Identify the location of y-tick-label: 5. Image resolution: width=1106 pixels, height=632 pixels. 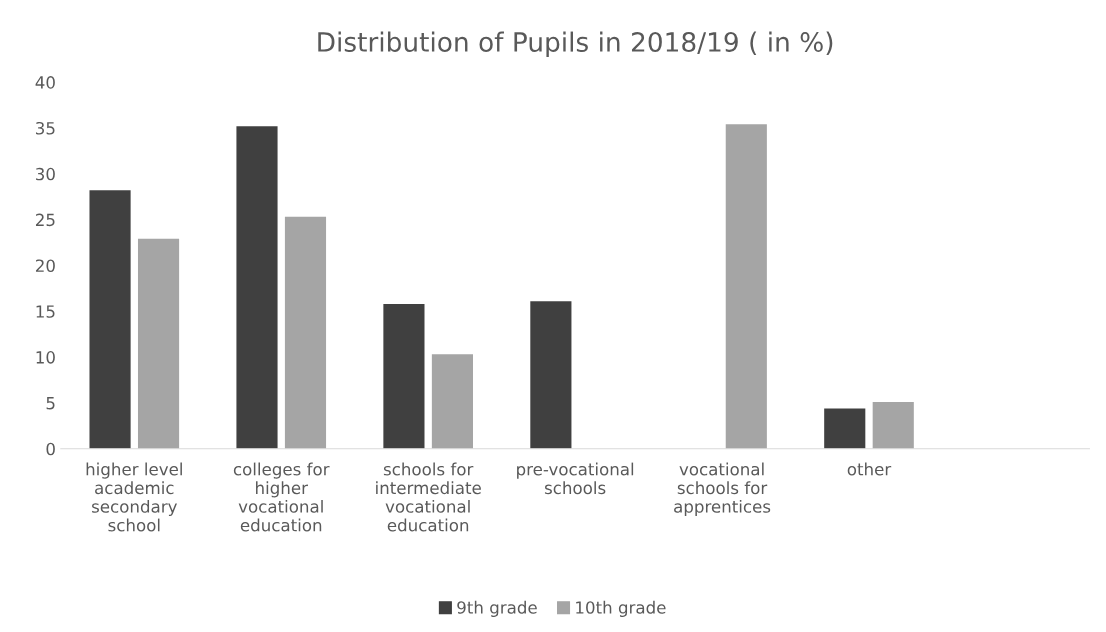
(50, 403).